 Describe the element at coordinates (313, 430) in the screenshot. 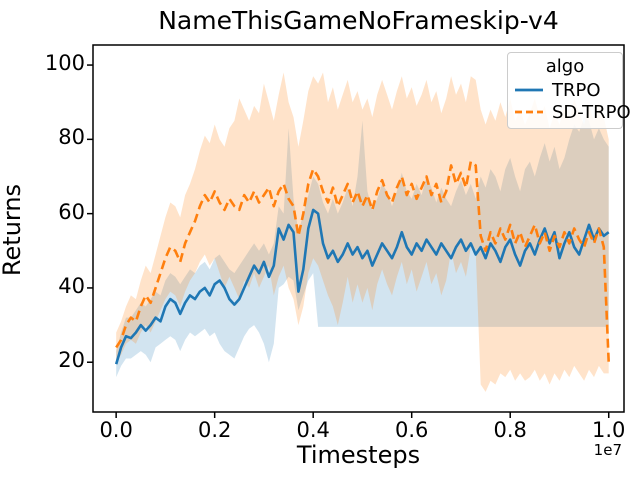

I see `x-tick-label: 0.4` at that location.